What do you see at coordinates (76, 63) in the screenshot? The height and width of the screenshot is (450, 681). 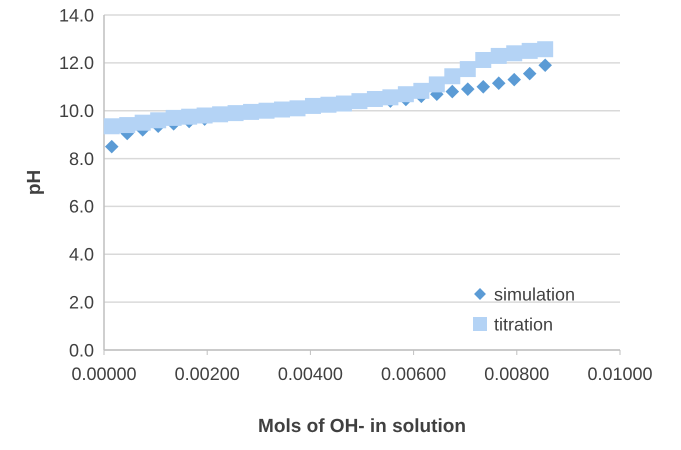 I see `y-tick-label: 12.0` at bounding box center [76, 63].